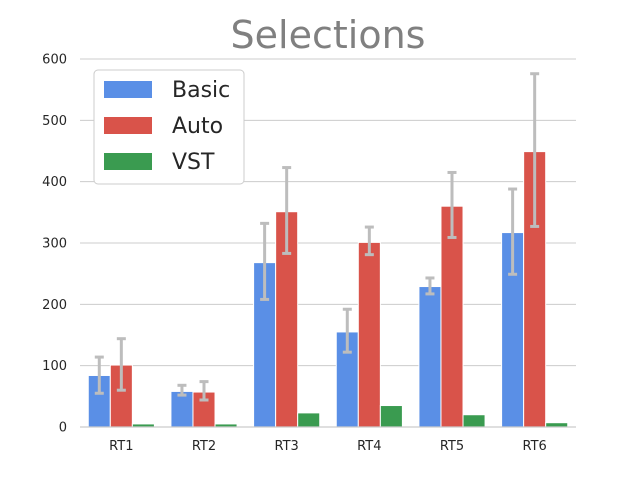  Describe the element at coordinates (347, 330) in the screenshot. I see `error-bar-basic-rt4` at that location.